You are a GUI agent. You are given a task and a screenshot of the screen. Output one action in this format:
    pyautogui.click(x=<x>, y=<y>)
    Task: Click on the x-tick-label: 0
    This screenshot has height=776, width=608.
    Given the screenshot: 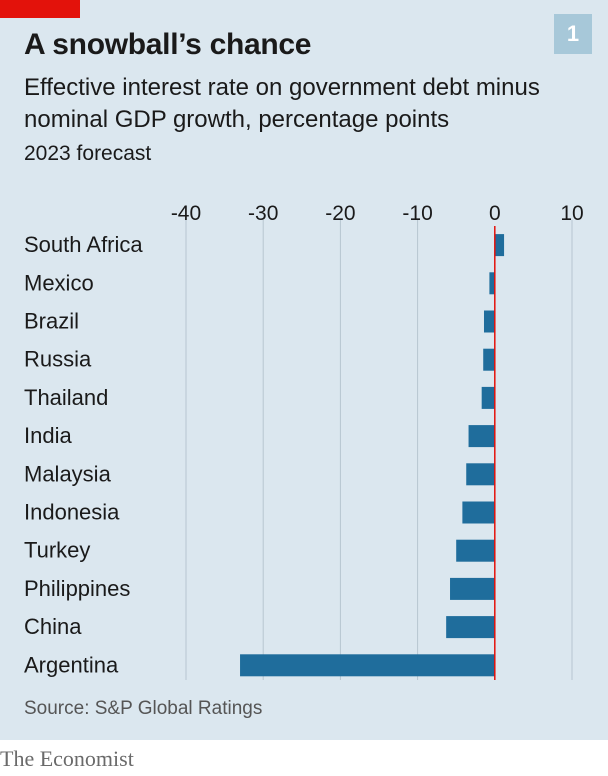 What is the action you would take?
    pyautogui.click(x=495, y=213)
    